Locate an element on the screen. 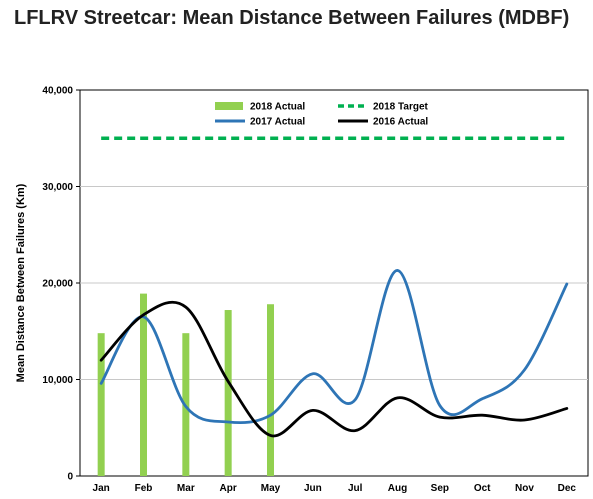 The height and width of the screenshot is (499, 593). x-tick-label: Oct is located at coordinates (482, 488).